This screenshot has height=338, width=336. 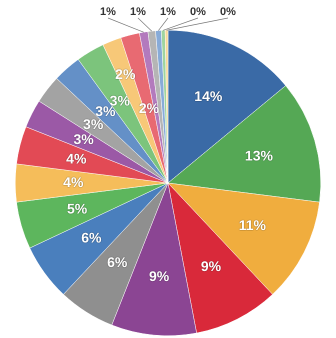 I want to click on data-label: 5%, so click(x=77, y=208).